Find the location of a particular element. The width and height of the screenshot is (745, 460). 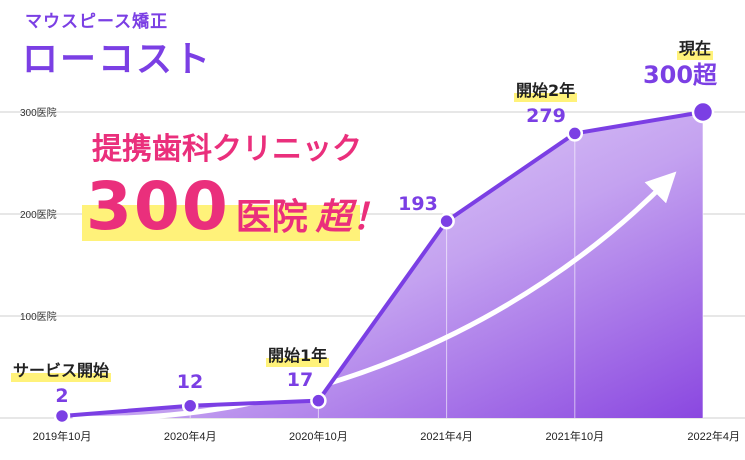

data-label: 193 is located at coordinates (418, 204).